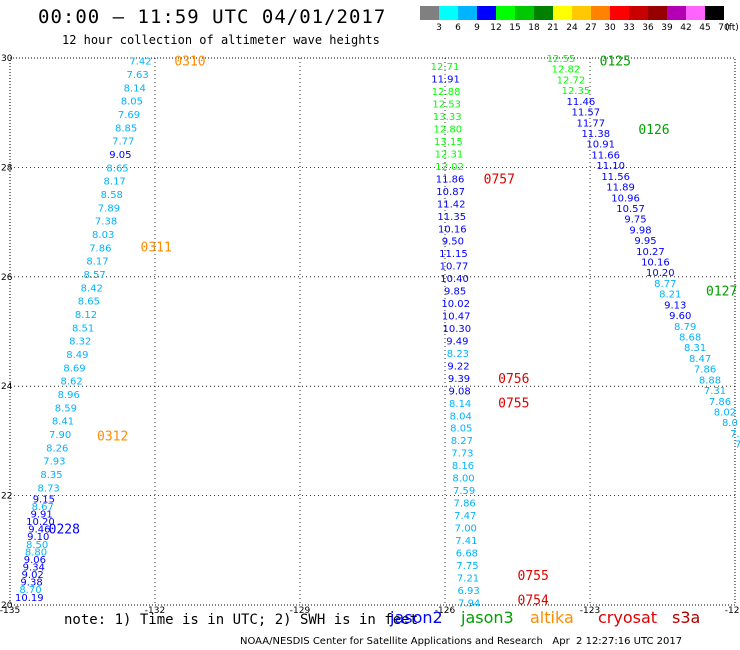 The image size is (740, 650). Describe the element at coordinates (439, 28) in the screenshot. I see `color-scale-label: 3` at that location.